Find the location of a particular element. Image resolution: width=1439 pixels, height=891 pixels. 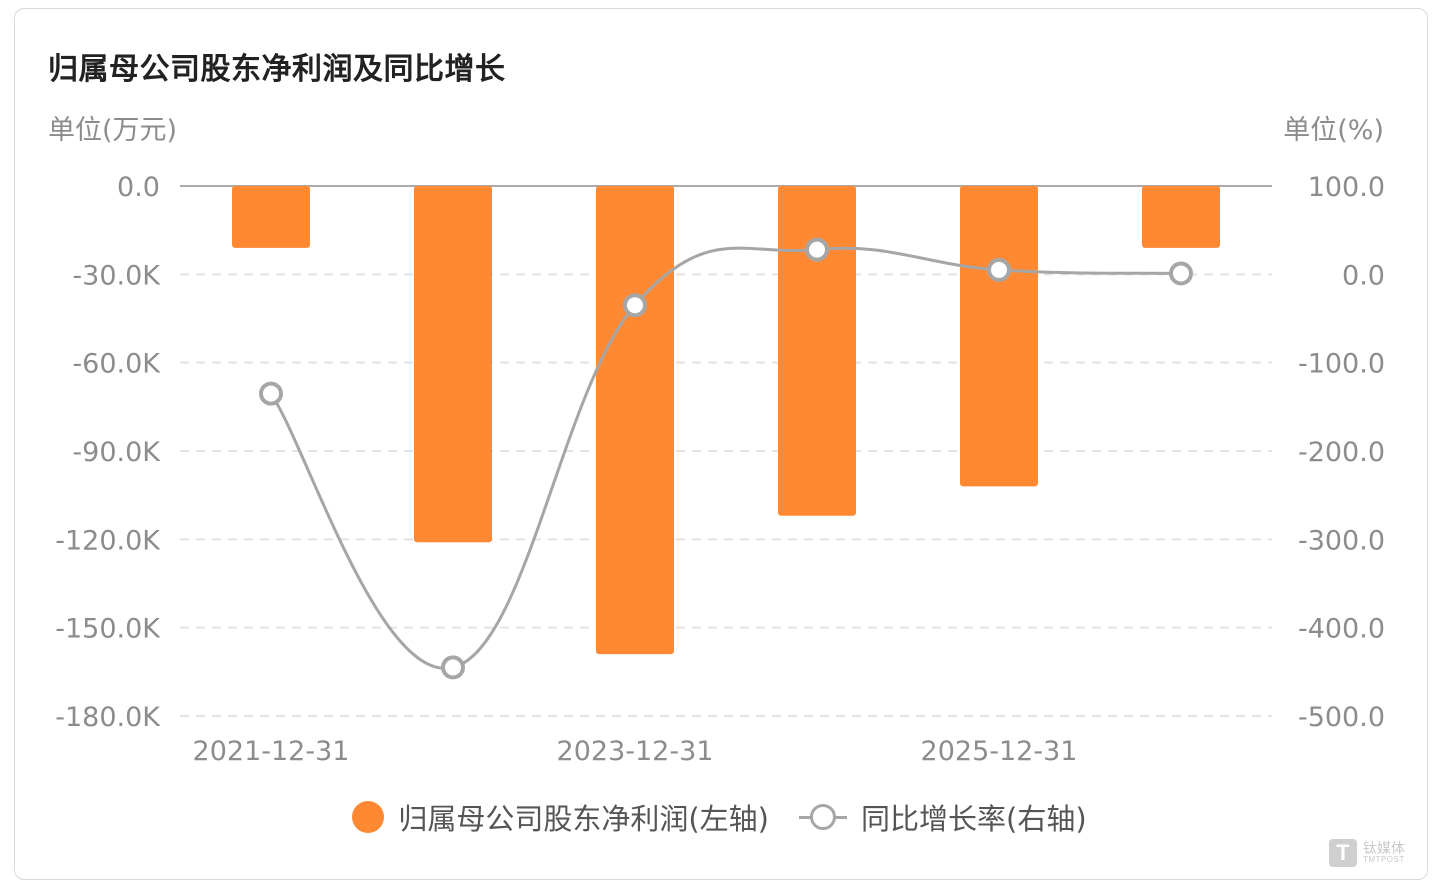

left-tick-label: -180.0K is located at coordinates (108, 717).